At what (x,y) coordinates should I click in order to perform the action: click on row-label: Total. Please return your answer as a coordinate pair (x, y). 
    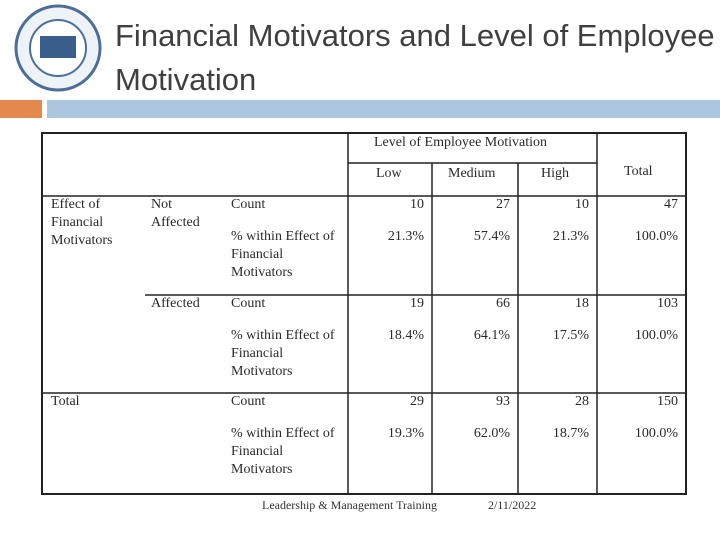
    Looking at the image, I should click on (65, 401).